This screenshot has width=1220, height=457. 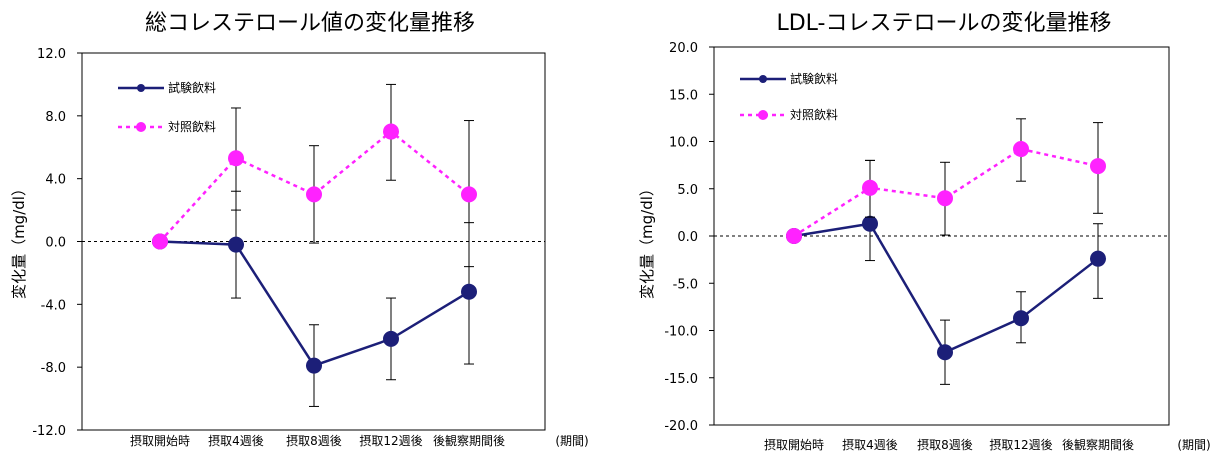 What do you see at coordinates (683, 48) in the screenshot?
I see `y-tick-label: 20.0` at bounding box center [683, 48].